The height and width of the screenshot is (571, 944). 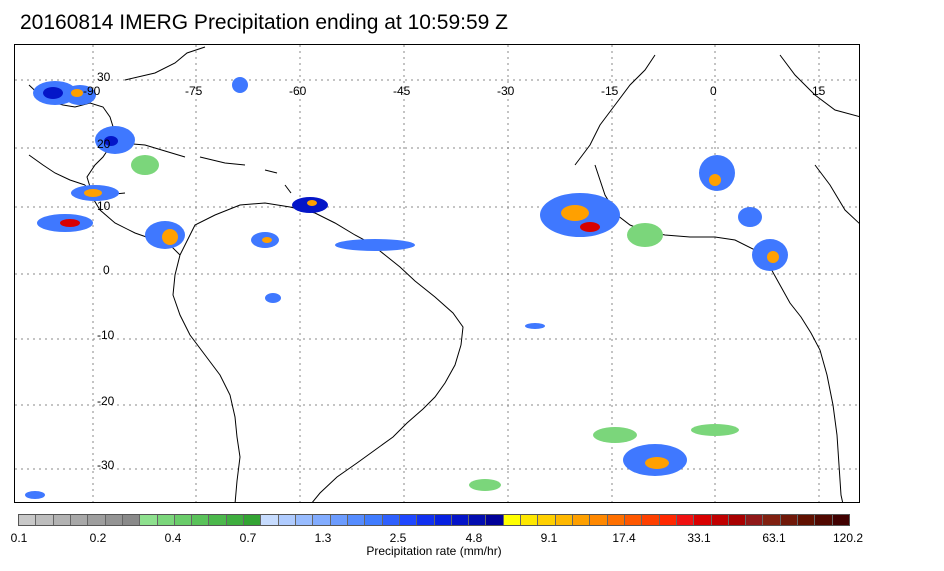 I want to click on latitude-label: 10, so click(x=104, y=206).